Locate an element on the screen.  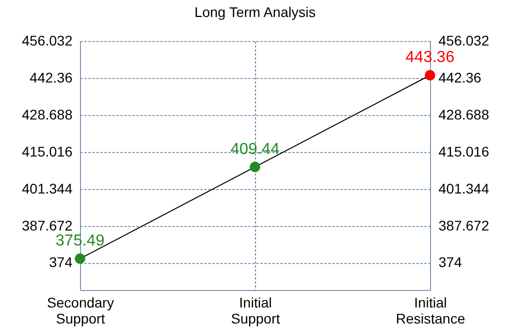
y-tick-label: 428.688 is located at coordinates (47, 114).